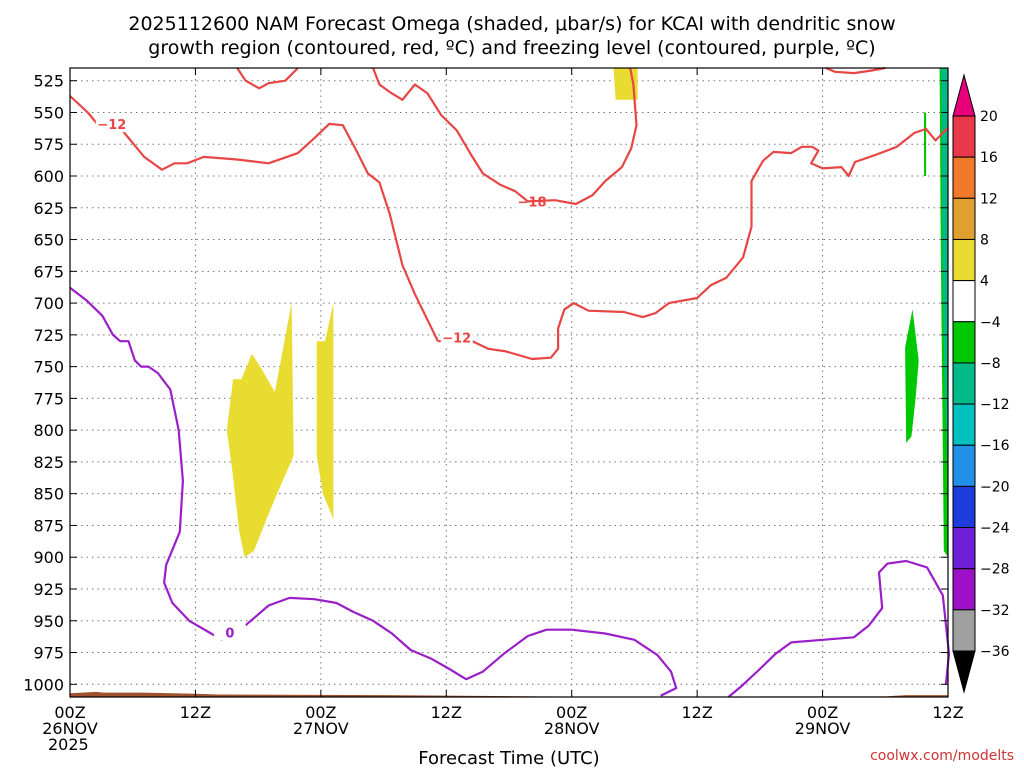 The image size is (1024, 768). What do you see at coordinates (48, 81) in the screenshot?
I see `y-tick-label: 525` at bounding box center [48, 81].